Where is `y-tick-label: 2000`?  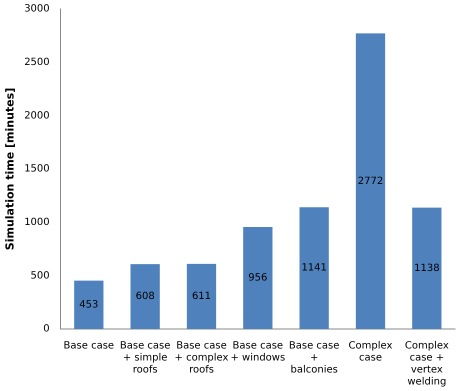 y-tick-label: 2000 is located at coordinates (37, 116).